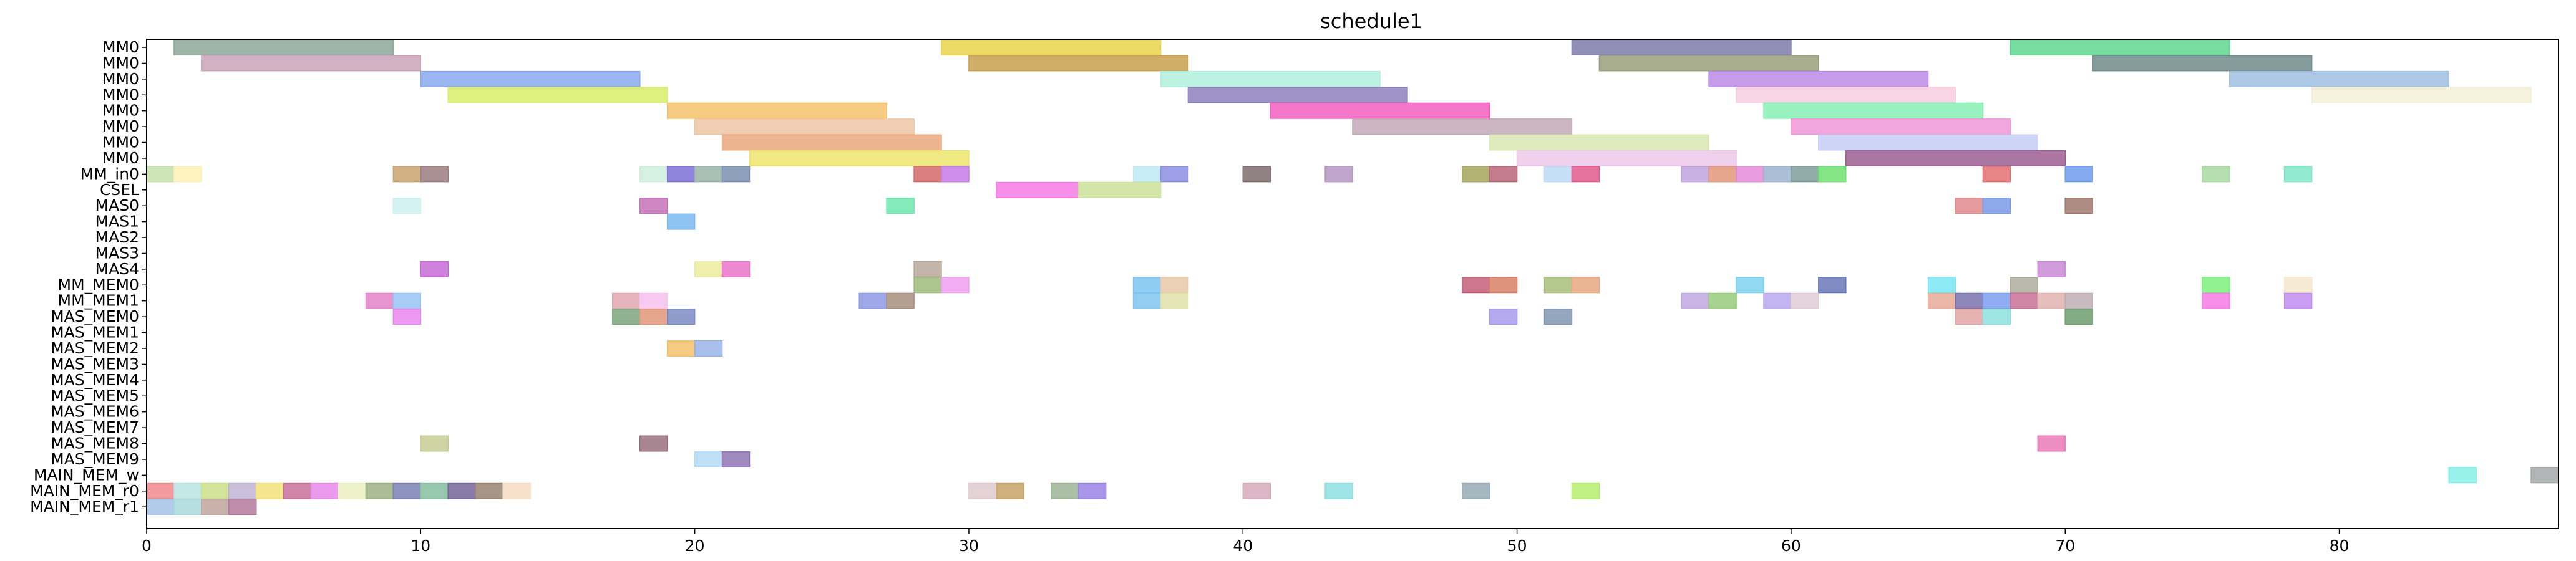 Image resolution: width=2576 pixels, height=561 pixels. What do you see at coordinates (969, 546) in the screenshot?
I see `x-tick-label: 30` at bounding box center [969, 546].